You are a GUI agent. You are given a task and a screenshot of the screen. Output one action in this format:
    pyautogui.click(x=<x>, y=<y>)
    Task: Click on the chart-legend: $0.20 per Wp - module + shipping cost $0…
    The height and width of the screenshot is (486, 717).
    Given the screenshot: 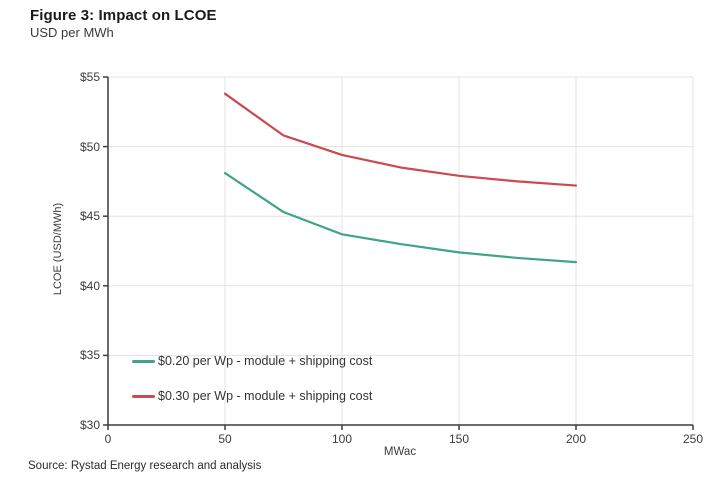 What is the action you would take?
    pyautogui.click(x=252, y=378)
    